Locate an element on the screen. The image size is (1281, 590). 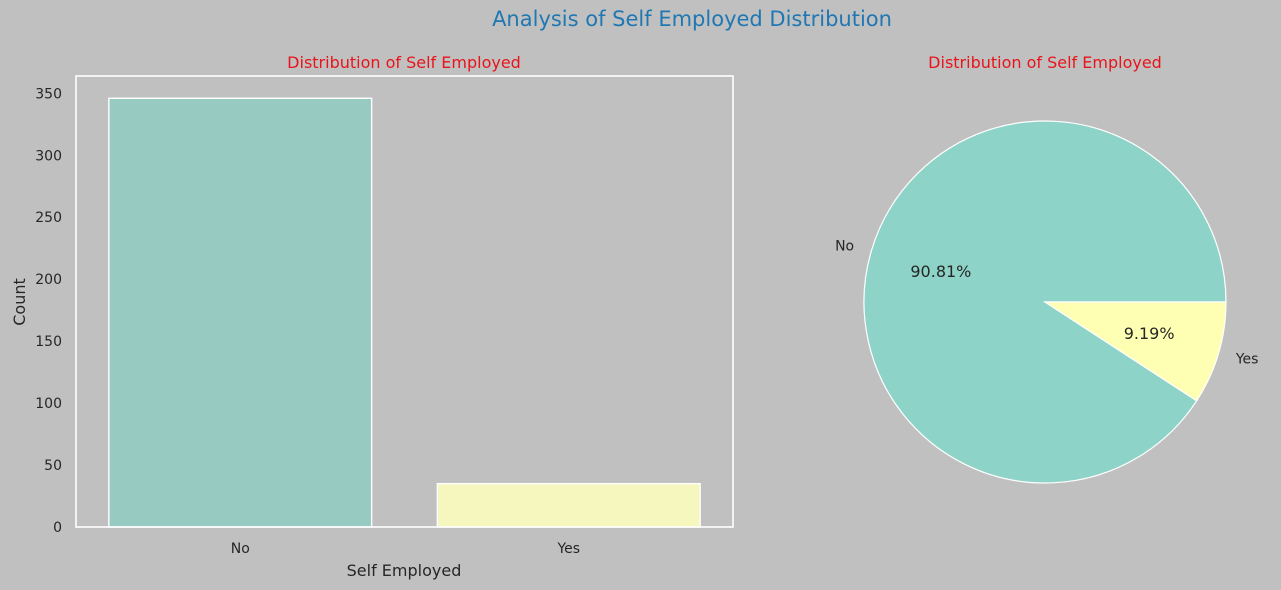
pie-label-yes: Yes is located at coordinates (1247, 360).